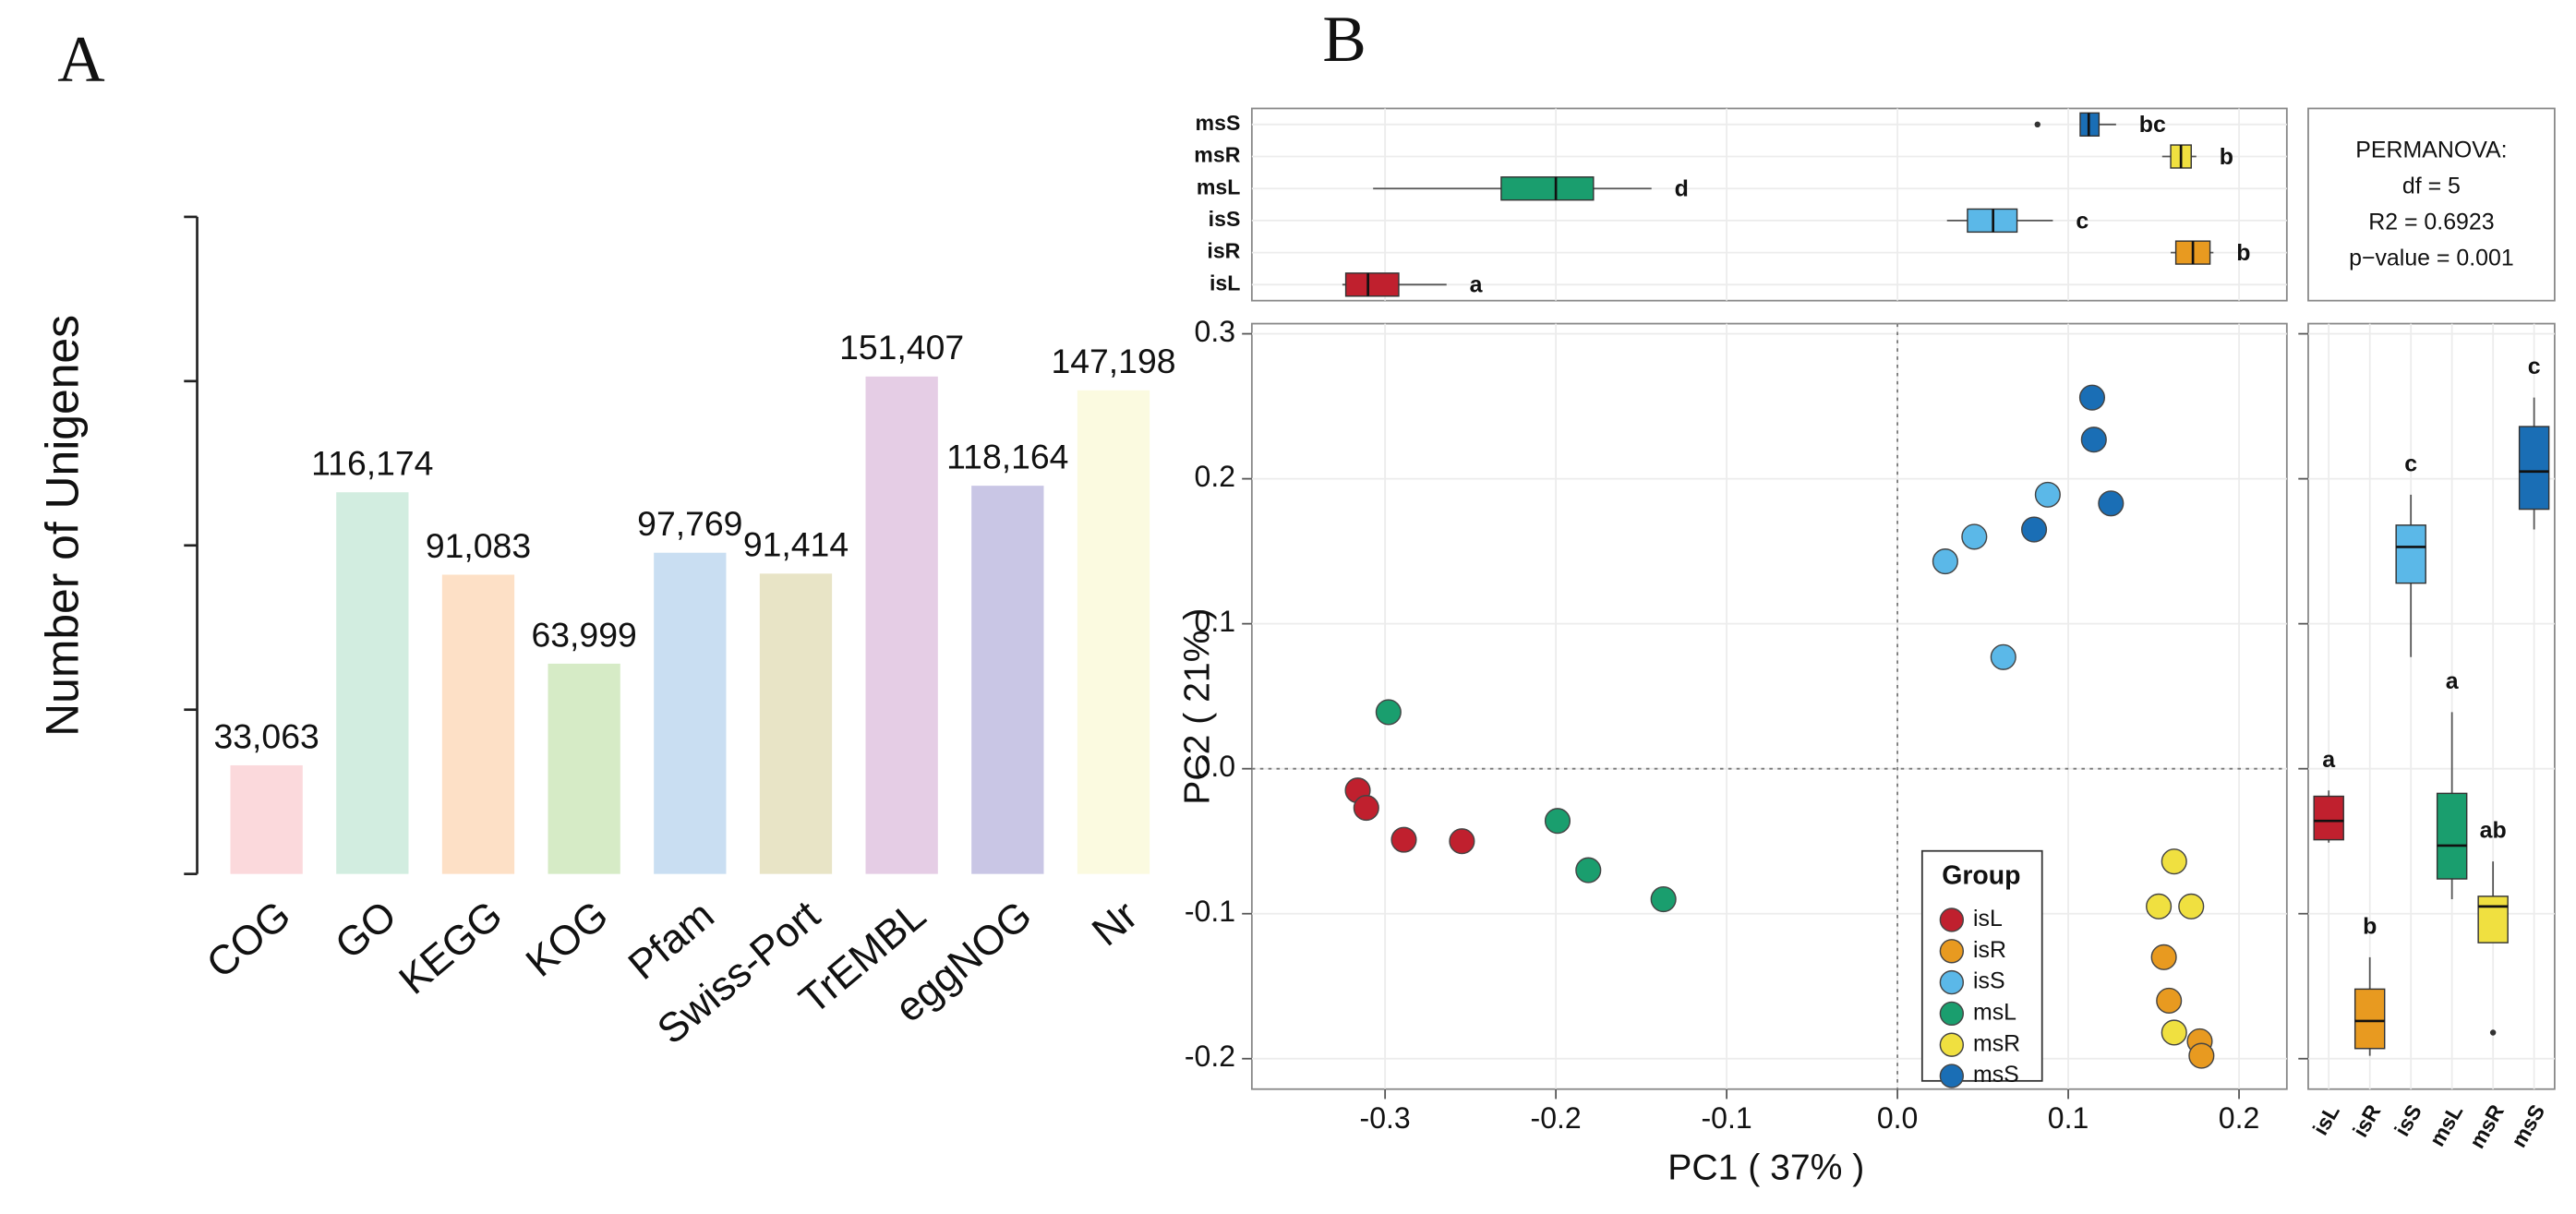 Image resolution: width=2576 pixels, height=1214 pixels. I want to click on value-label: 147,198, so click(1113, 361).